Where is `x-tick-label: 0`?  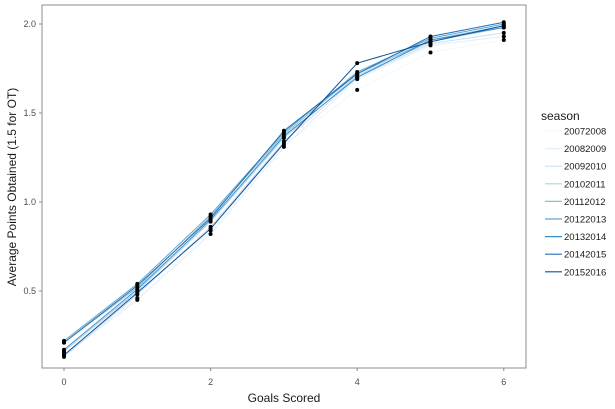
x-tick-label: 0 is located at coordinates (63, 382).